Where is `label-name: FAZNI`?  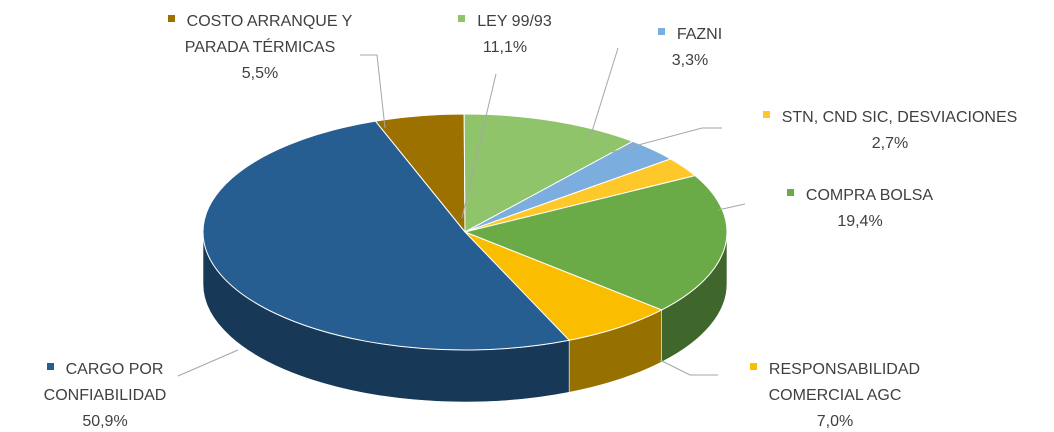 label-name: FAZNI is located at coordinates (690, 35).